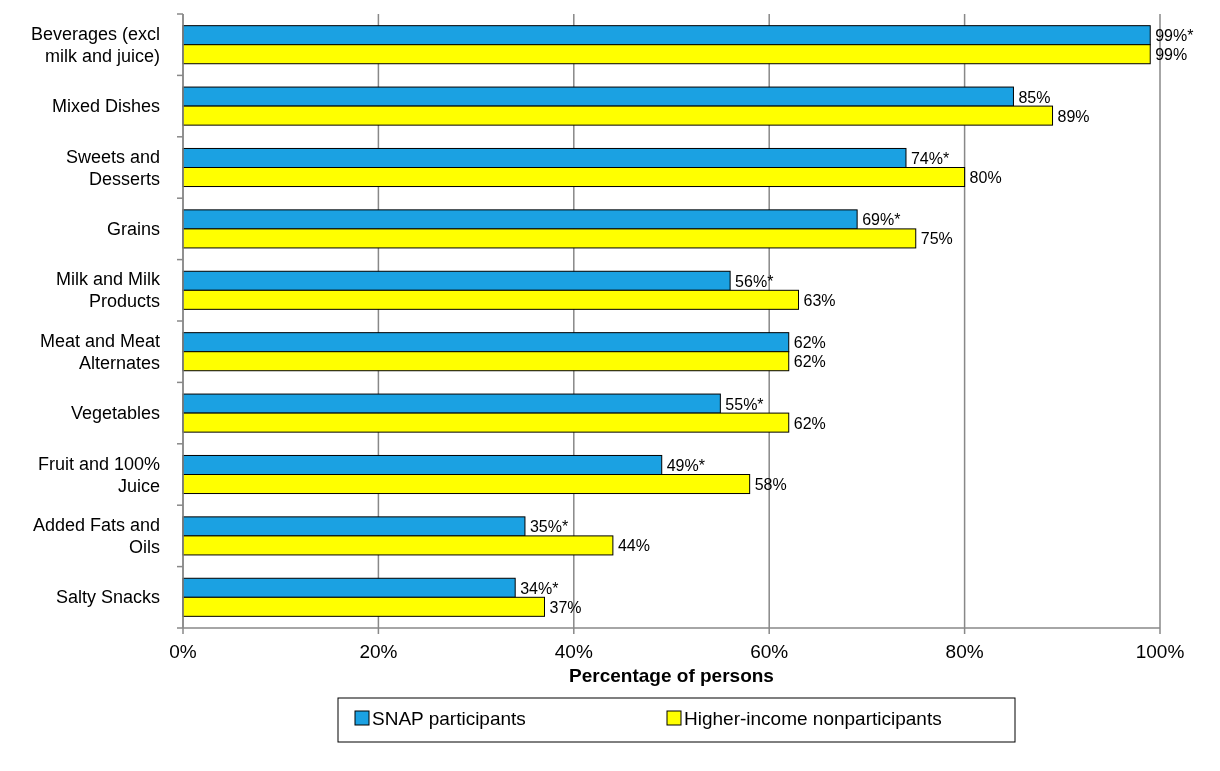 The width and height of the screenshot is (1220, 771). I want to click on y-tick-label: Fruit and 100% Juice, so click(98, 474).